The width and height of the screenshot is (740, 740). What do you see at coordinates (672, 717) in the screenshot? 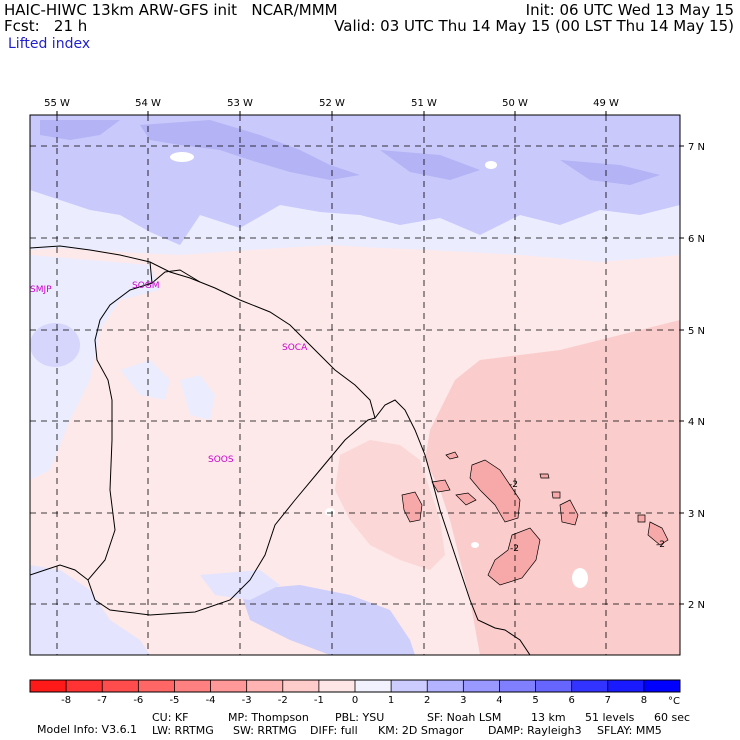
I see `footer-timestep: 60 sec` at bounding box center [672, 717].